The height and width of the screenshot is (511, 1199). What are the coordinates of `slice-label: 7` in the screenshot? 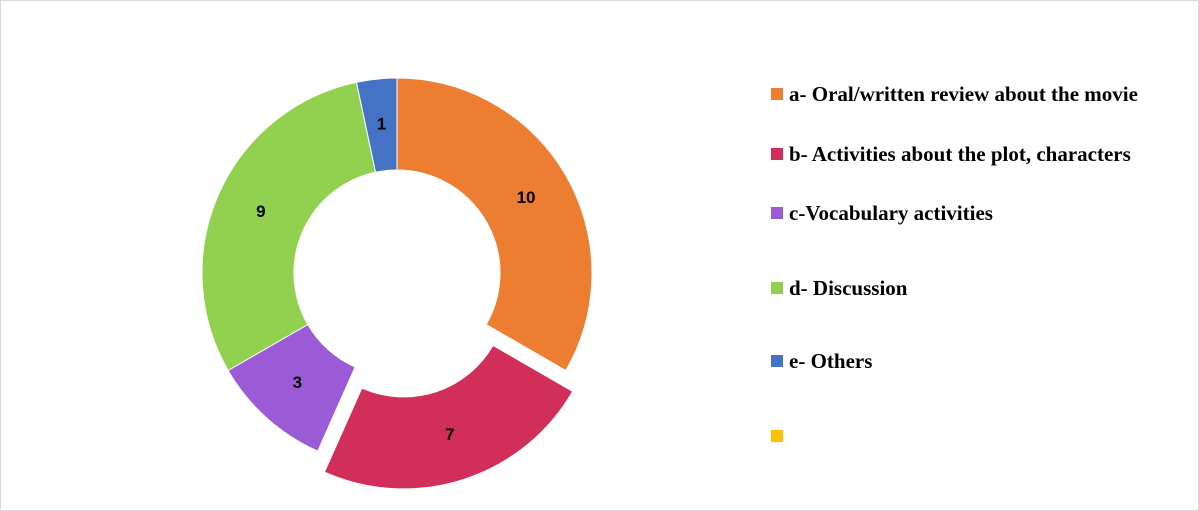 It's located at (449, 434).